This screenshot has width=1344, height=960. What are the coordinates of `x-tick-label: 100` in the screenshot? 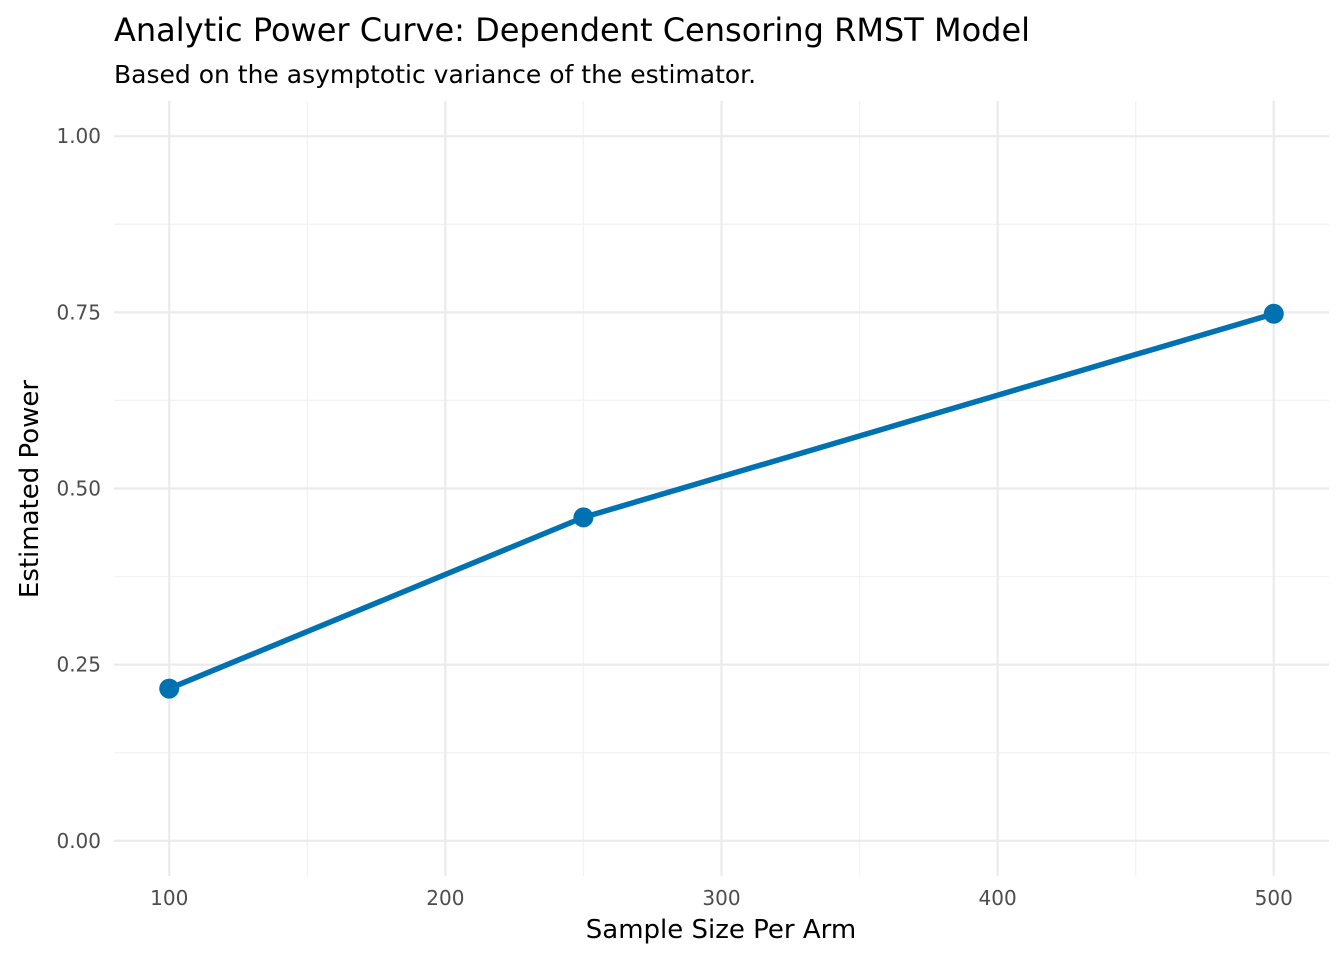 It's located at (169, 898).